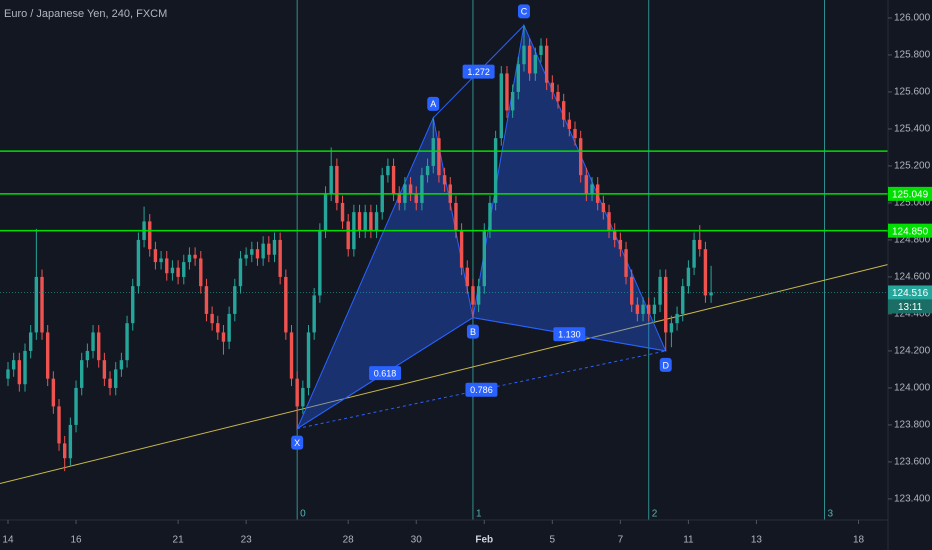 The image size is (932, 550). What do you see at coordinates (478, 72) in the screenshot?
I see `leg-label: 1.272` at bounding box center [478, 72].